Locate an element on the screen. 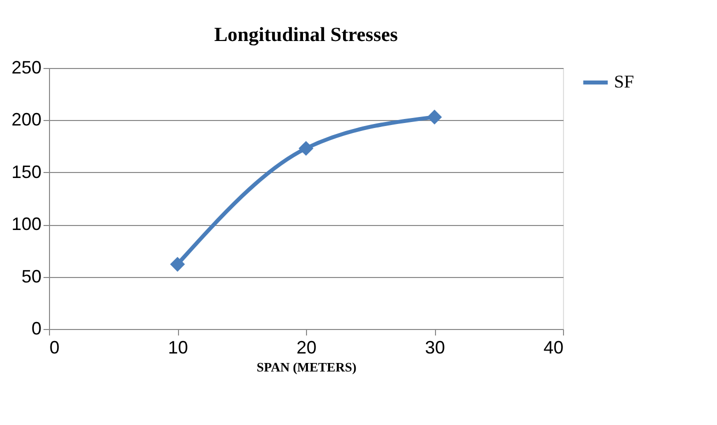 This screenshot has width=717, height=425. chart-title: Longitudinal Stresses is located at coordinates (306, 35).